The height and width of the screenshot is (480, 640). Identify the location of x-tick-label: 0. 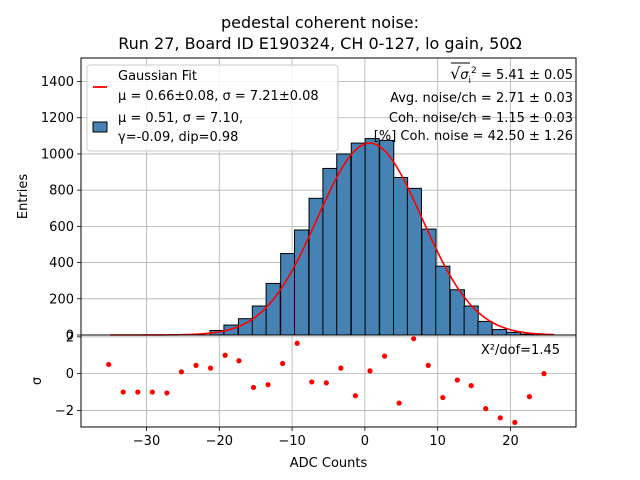
(365, 441).